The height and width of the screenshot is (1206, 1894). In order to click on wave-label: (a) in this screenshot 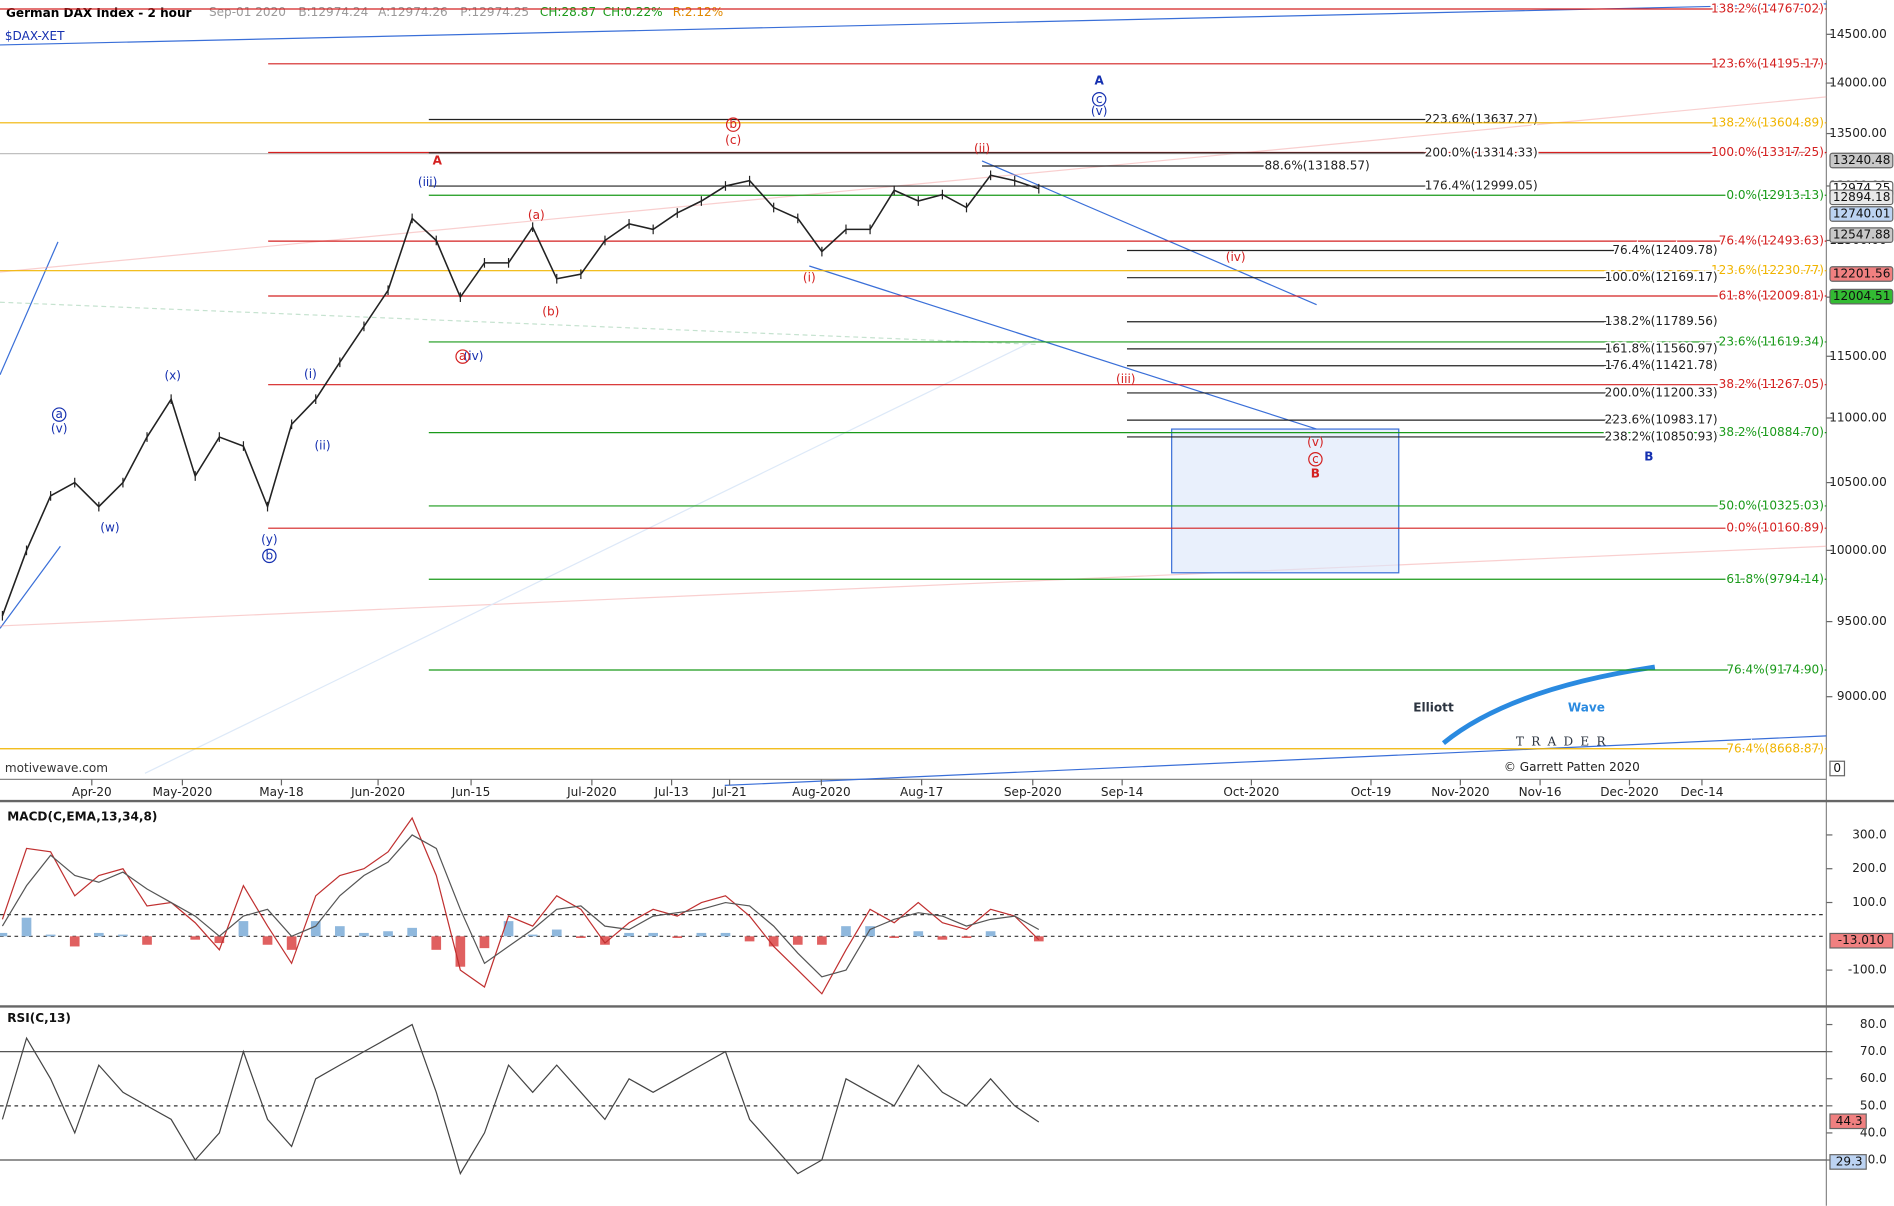, I will do `click(536, 215)`.